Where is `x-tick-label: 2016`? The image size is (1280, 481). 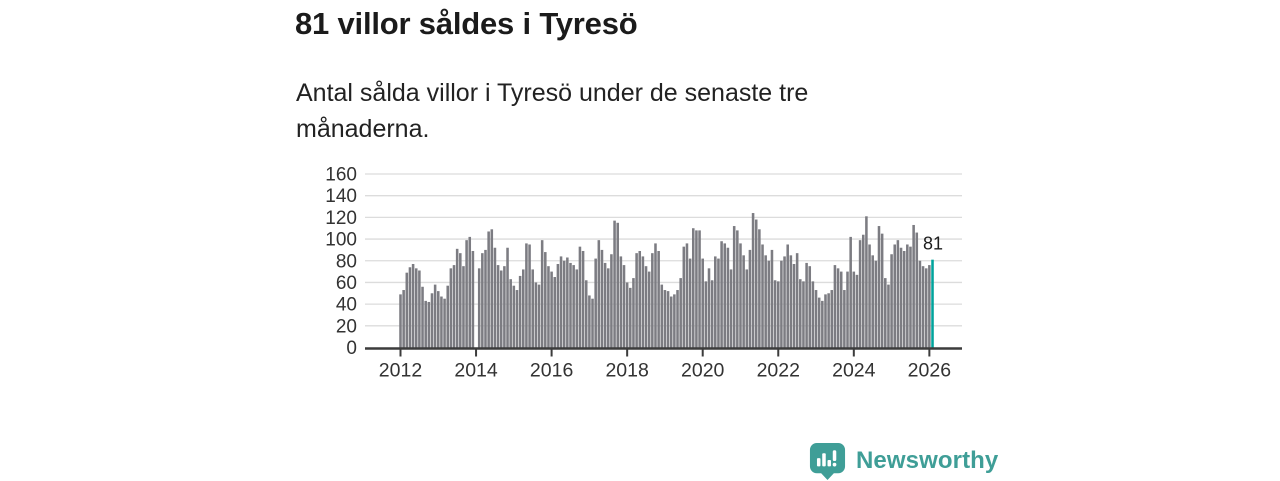 x-tick-label: 2016 is located at coordinates (551, 371).